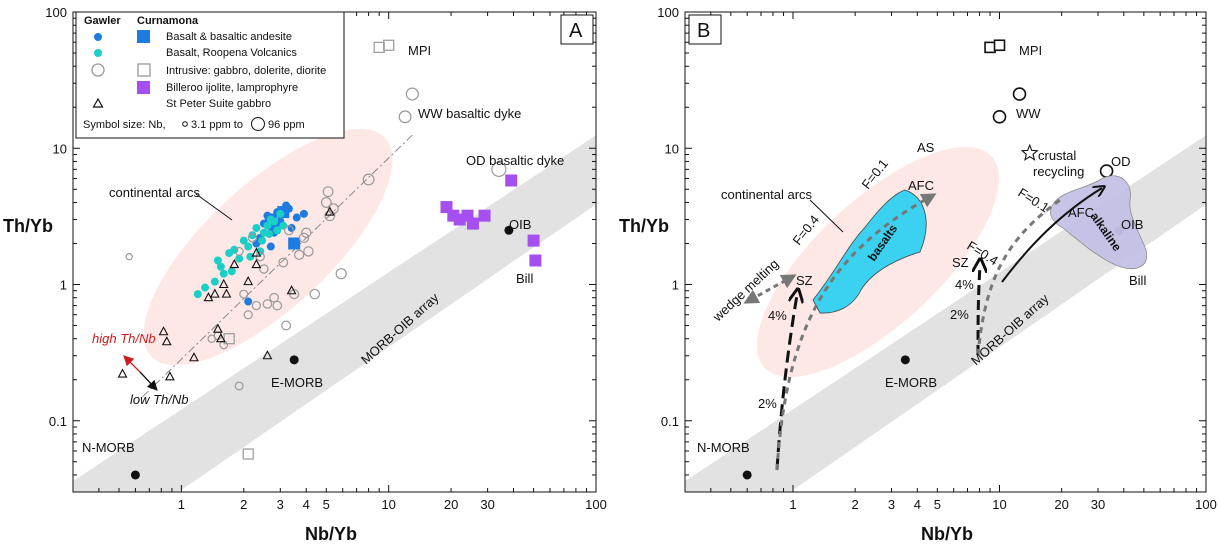 This screenshot has height=546, width=1219. I want to click on x-tick-label: 30, so click(487, 504).